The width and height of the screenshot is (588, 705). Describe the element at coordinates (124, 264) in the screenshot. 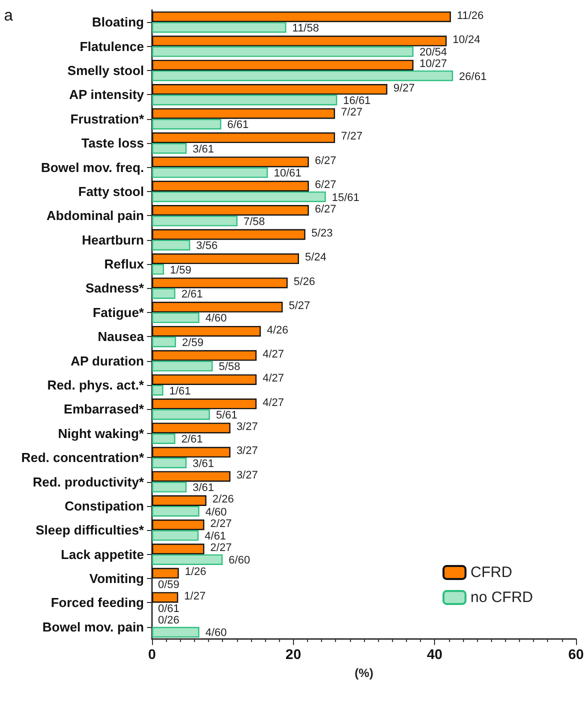

I see `y-tick-label: Reflux` at that location.